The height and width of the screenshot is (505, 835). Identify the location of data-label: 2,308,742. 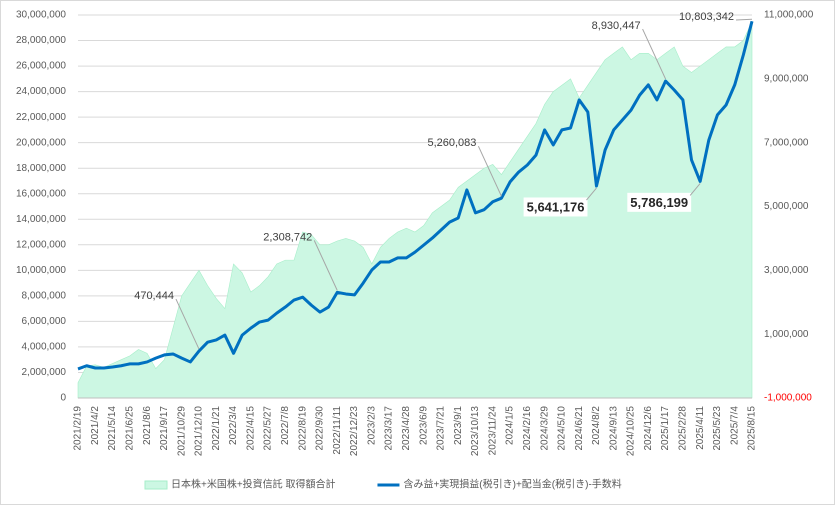
(287, 237).